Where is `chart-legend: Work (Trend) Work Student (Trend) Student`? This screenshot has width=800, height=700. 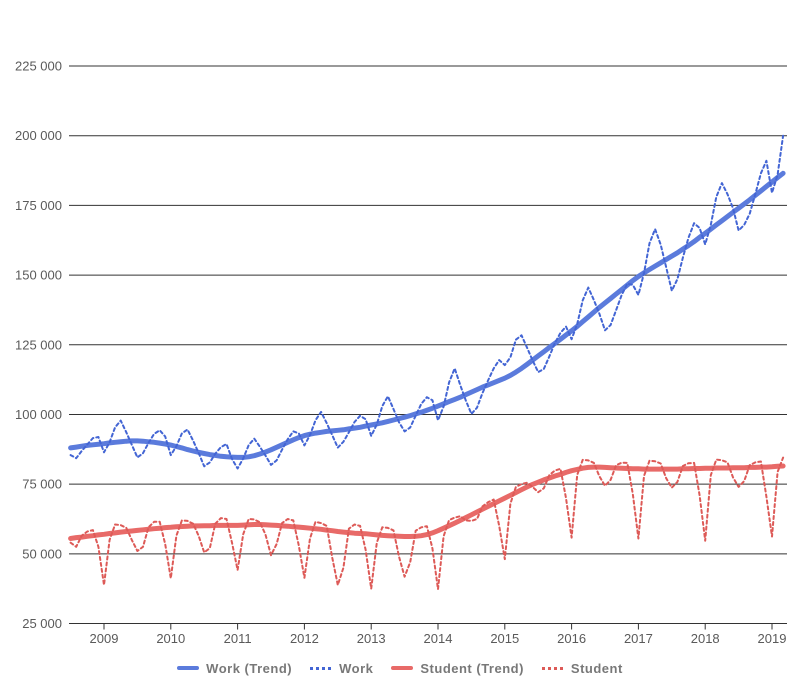 chart-legend: Work (Trend) Work Student (Trend) Student is located at coordinates (400, 668).